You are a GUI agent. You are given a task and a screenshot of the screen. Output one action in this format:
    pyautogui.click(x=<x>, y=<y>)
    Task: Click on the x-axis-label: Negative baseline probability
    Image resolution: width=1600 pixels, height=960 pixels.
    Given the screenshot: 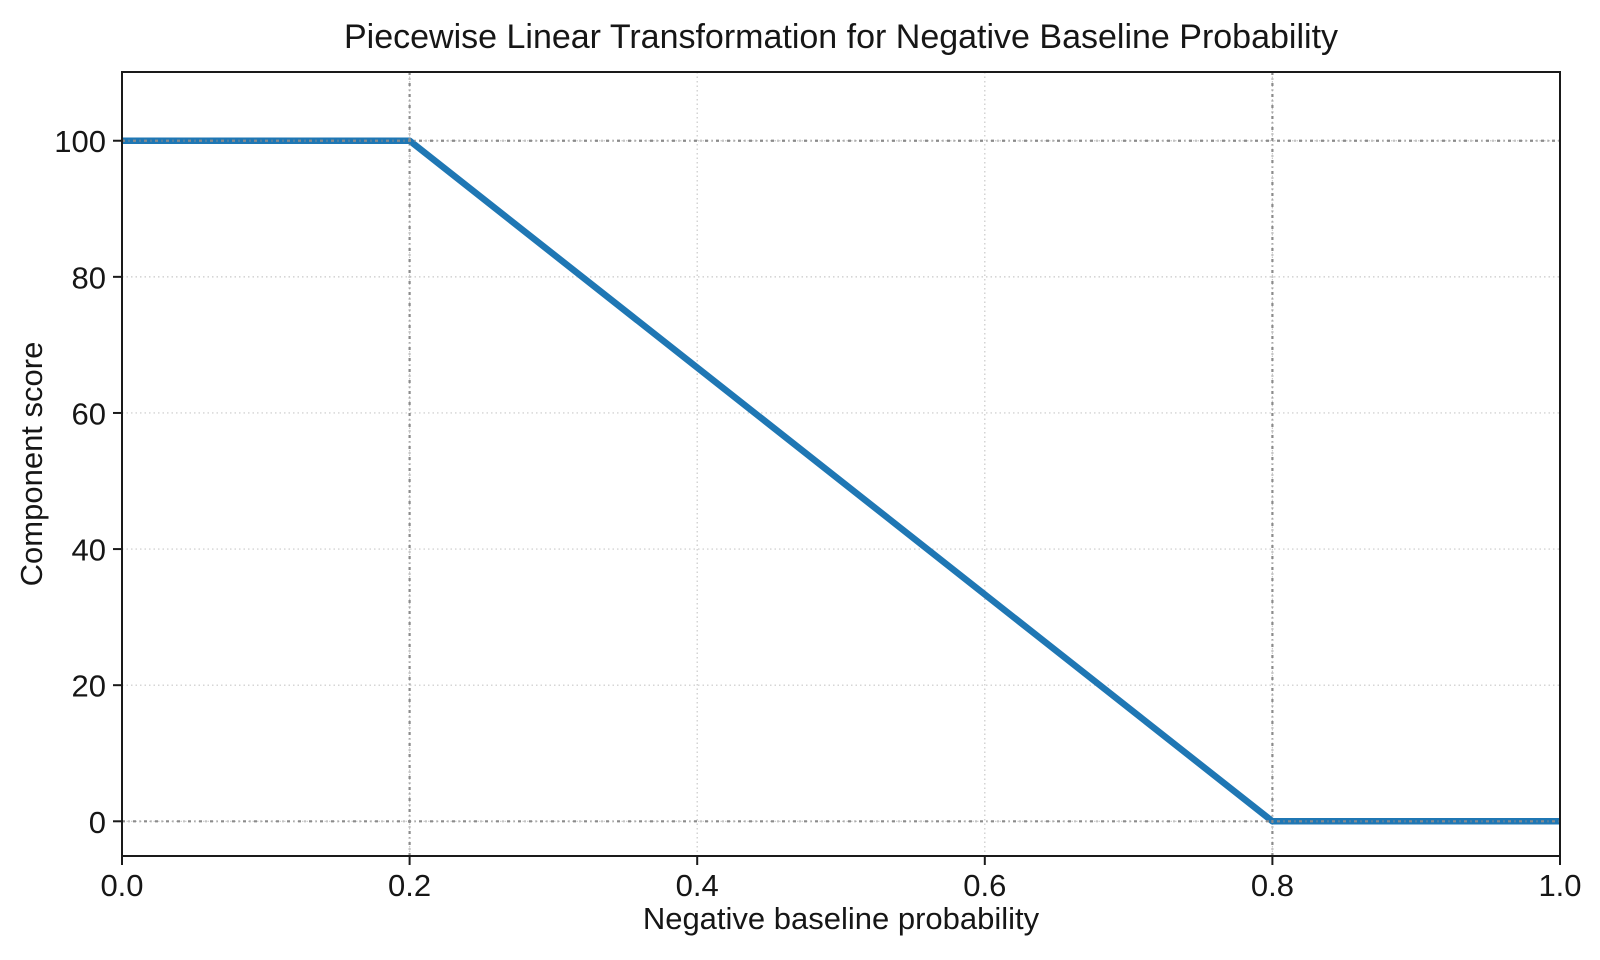 What is the action you would take?
    pyautogui.click(x=841, y=918)
    